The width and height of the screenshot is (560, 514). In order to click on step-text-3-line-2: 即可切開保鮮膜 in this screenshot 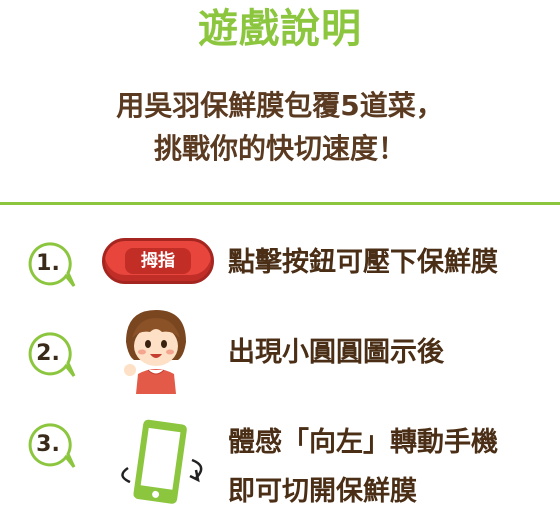, I will do `click(322, 491)`.